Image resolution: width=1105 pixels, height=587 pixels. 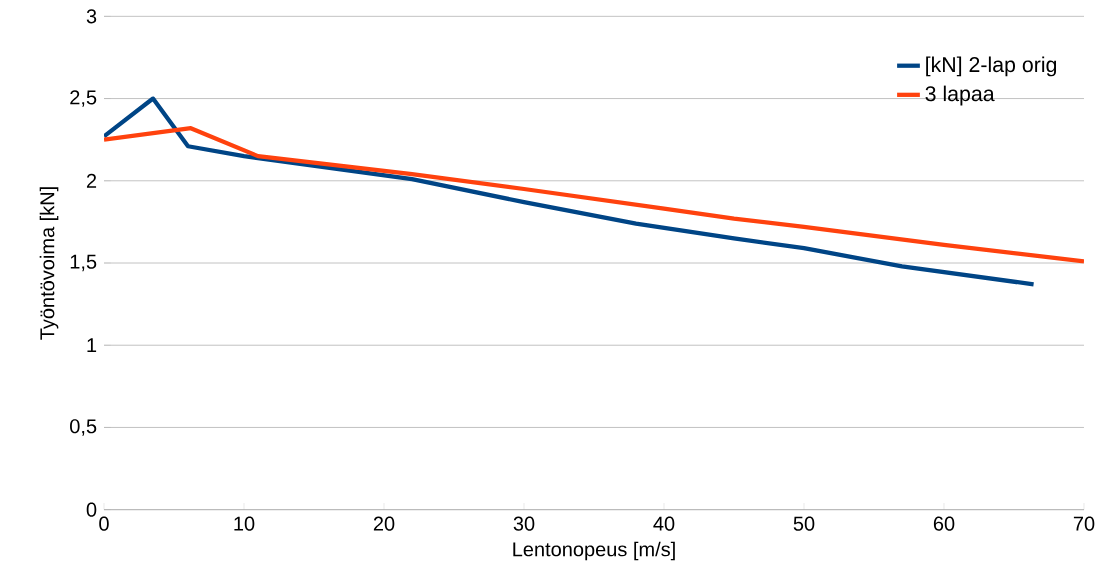 I want to click on legend-label: [kN] 2-lap orig, so click(x=991, y=66).